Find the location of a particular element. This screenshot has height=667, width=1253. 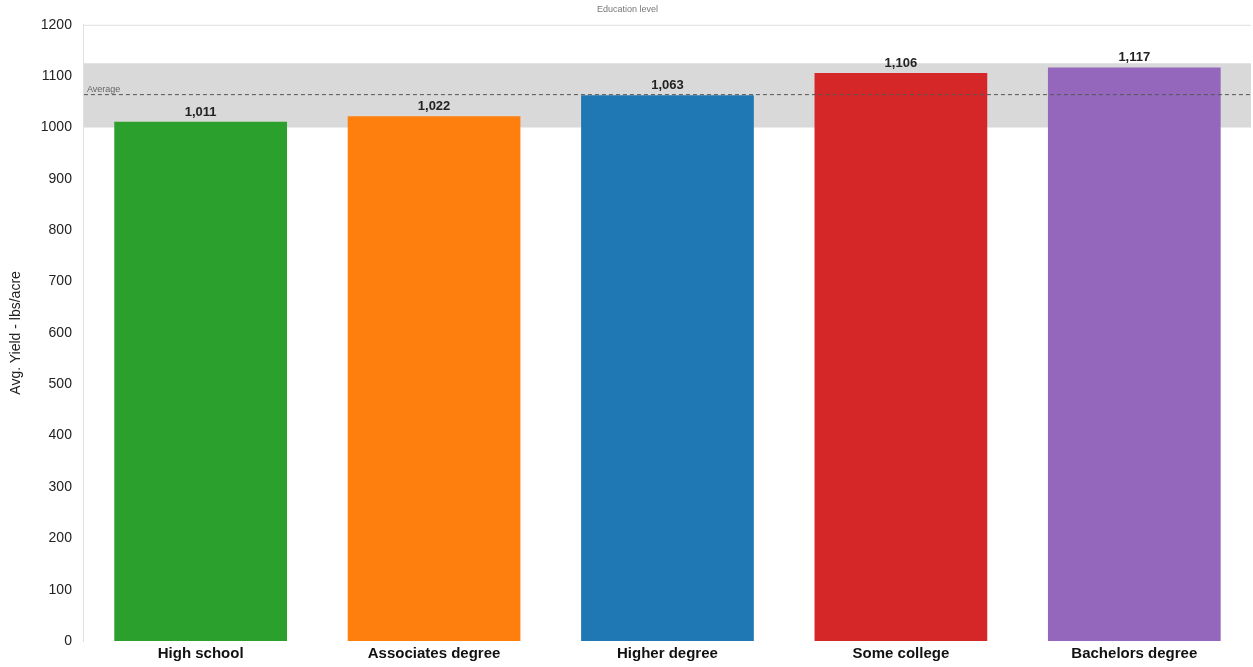

data-label: 1,022 is located at coordinates (434, 106).